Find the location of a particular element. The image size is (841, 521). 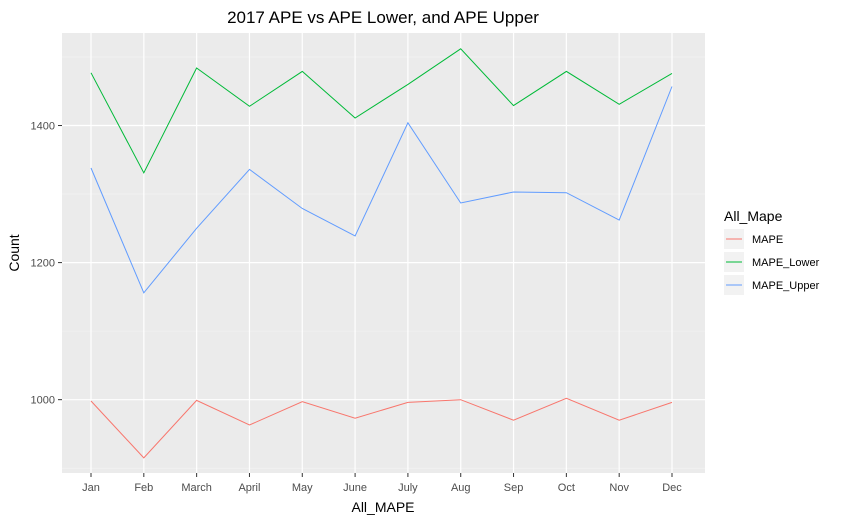

legend-entry: MAPE_Upper is located at coordinates (786, 286).